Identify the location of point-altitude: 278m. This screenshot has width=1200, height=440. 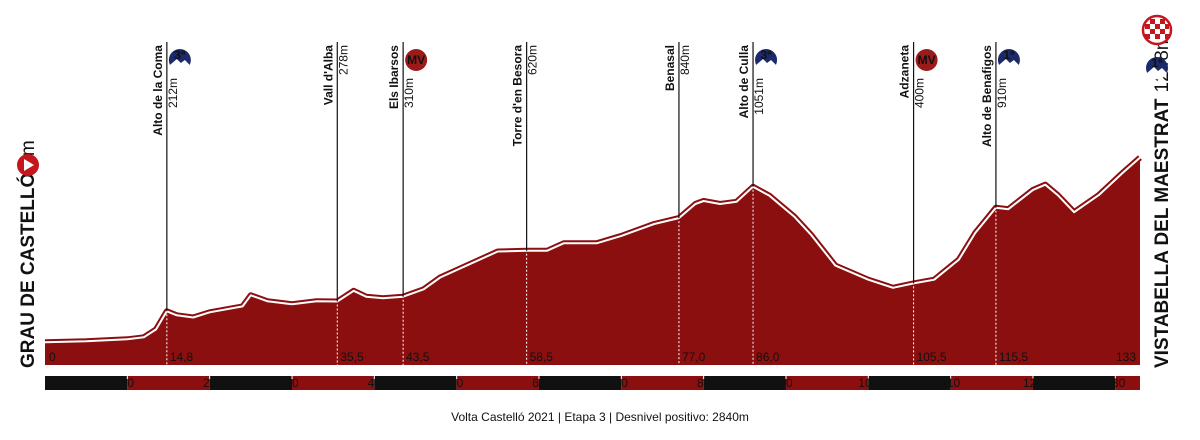
(343, 60).